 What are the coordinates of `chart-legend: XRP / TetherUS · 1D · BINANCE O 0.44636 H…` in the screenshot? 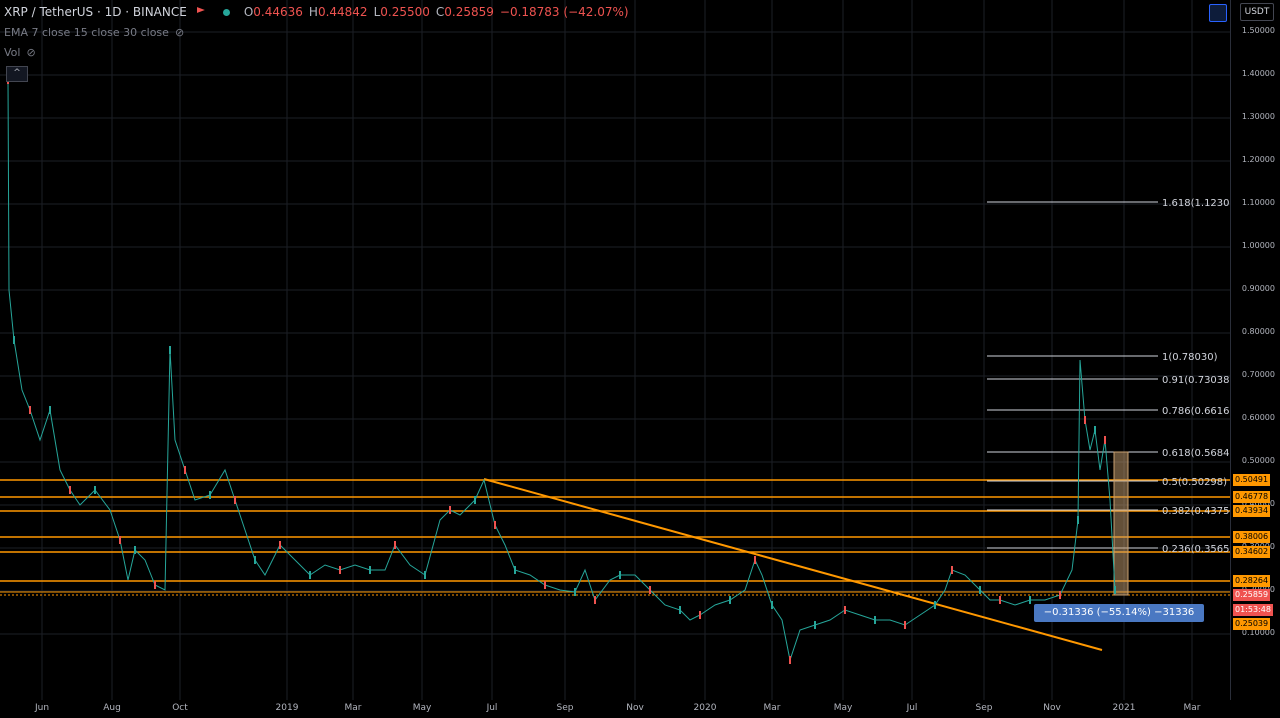 It's located at (316, 32).